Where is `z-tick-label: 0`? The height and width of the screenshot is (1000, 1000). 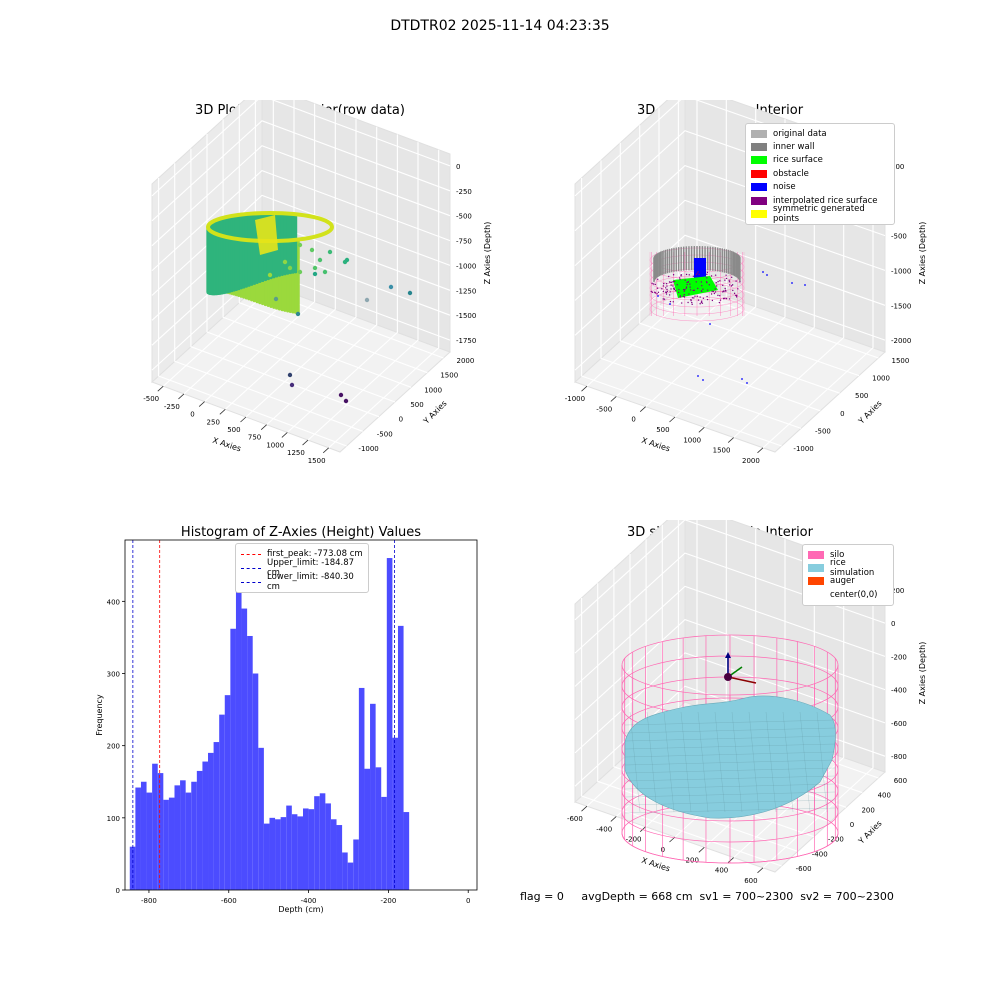
z-tick-label: 0 is located at coordinates (458, 167).